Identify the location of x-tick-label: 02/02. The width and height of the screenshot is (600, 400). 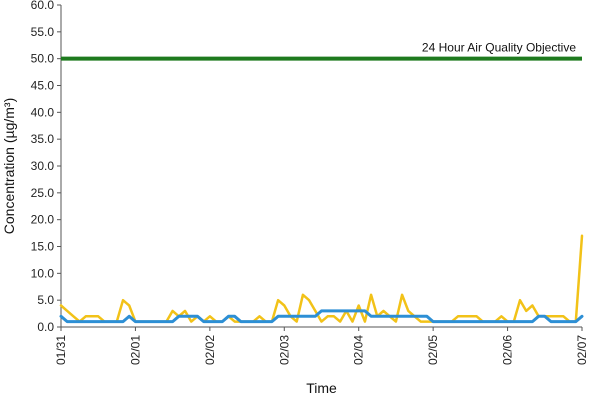
(210, 350).